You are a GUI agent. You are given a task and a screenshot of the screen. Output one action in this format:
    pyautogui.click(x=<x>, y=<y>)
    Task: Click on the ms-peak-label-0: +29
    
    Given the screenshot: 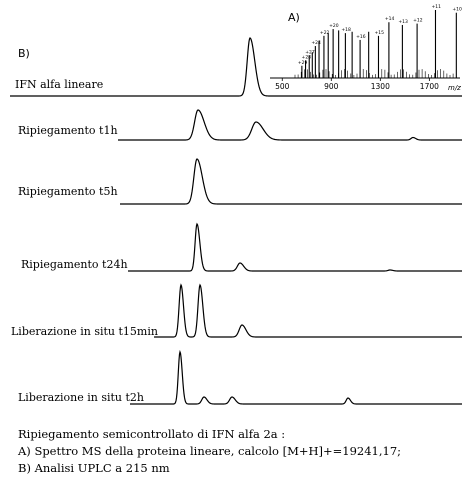 What is the action you would take?
    pyautogui.click(x=303, y=63)
    